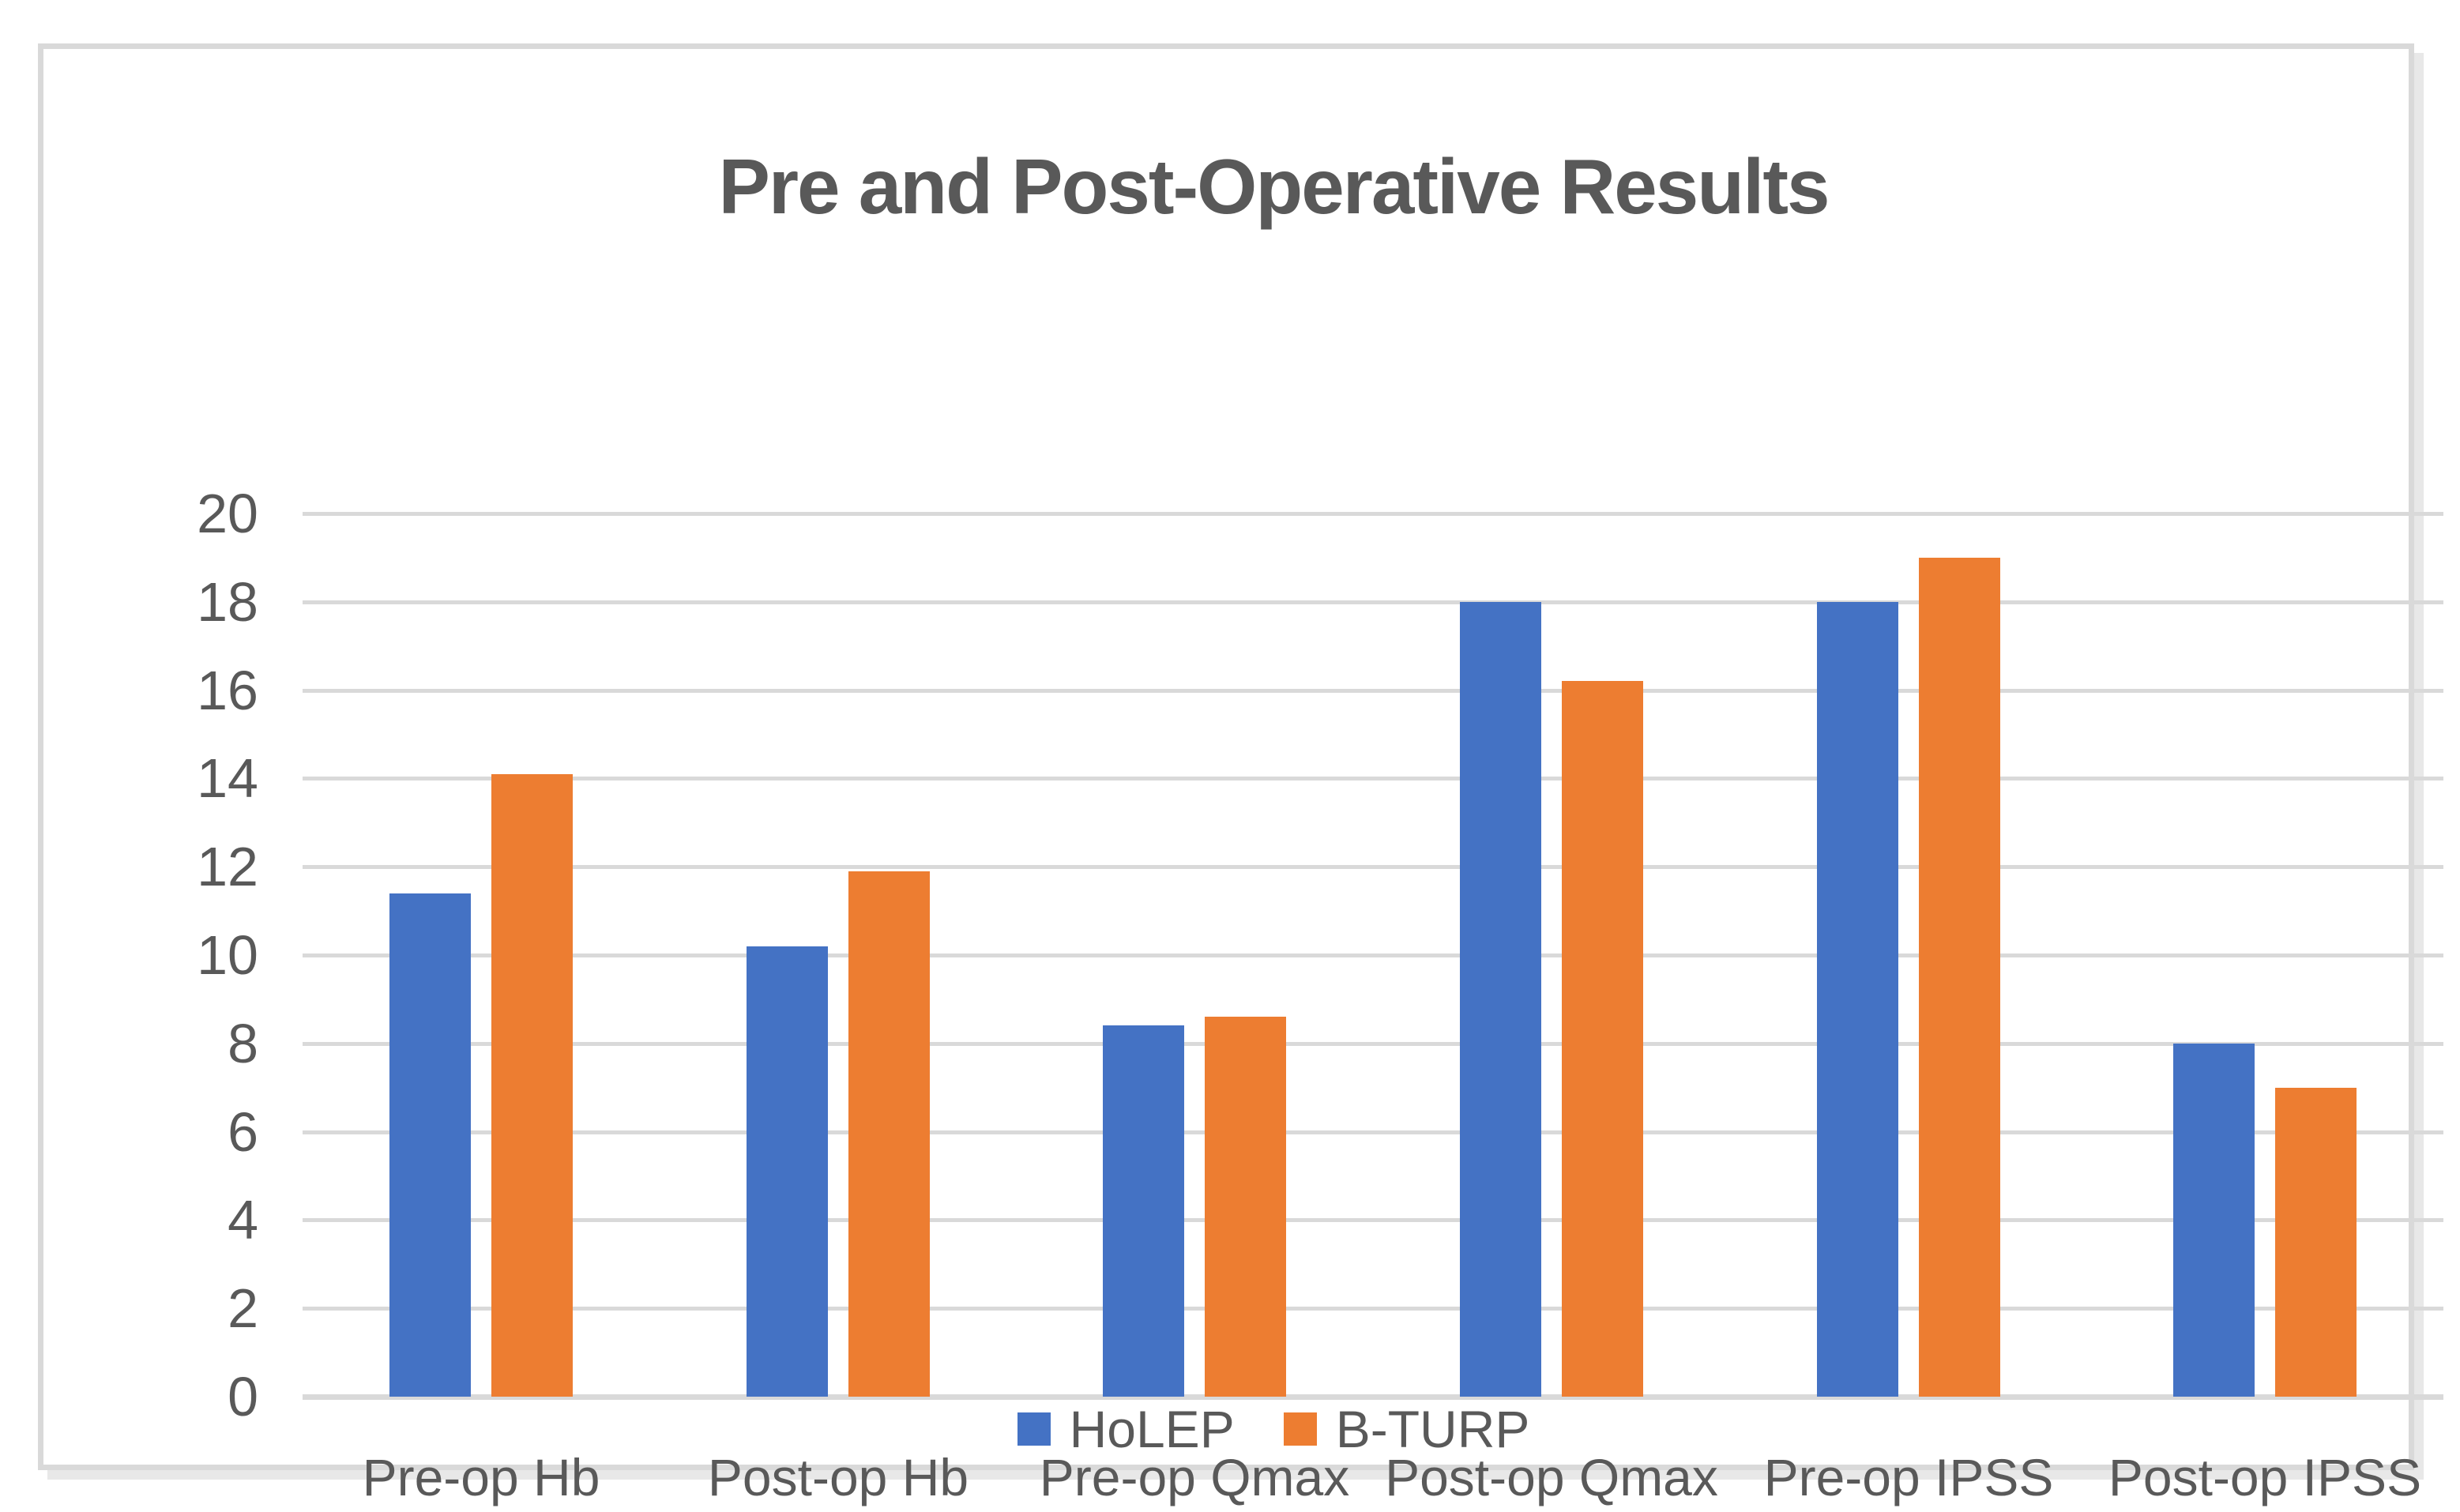 This screenshot has width=2460, height=1512. Describe the element at coordinates (1194, 1477) in the screenshot. I see `x-category-label: Pre-op Qmax` at that location.